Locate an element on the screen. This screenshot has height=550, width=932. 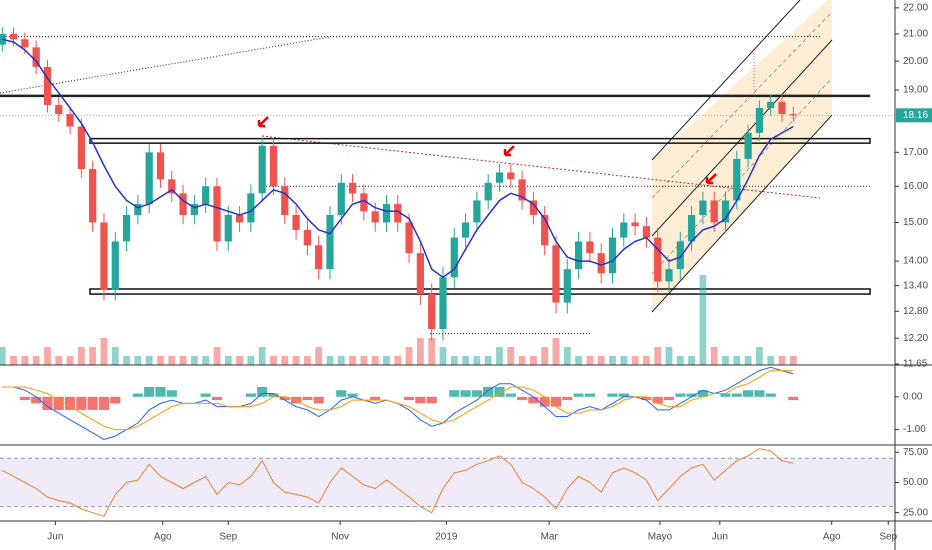
y-tick-label: 15.00 is located at coordinates (915, 222).